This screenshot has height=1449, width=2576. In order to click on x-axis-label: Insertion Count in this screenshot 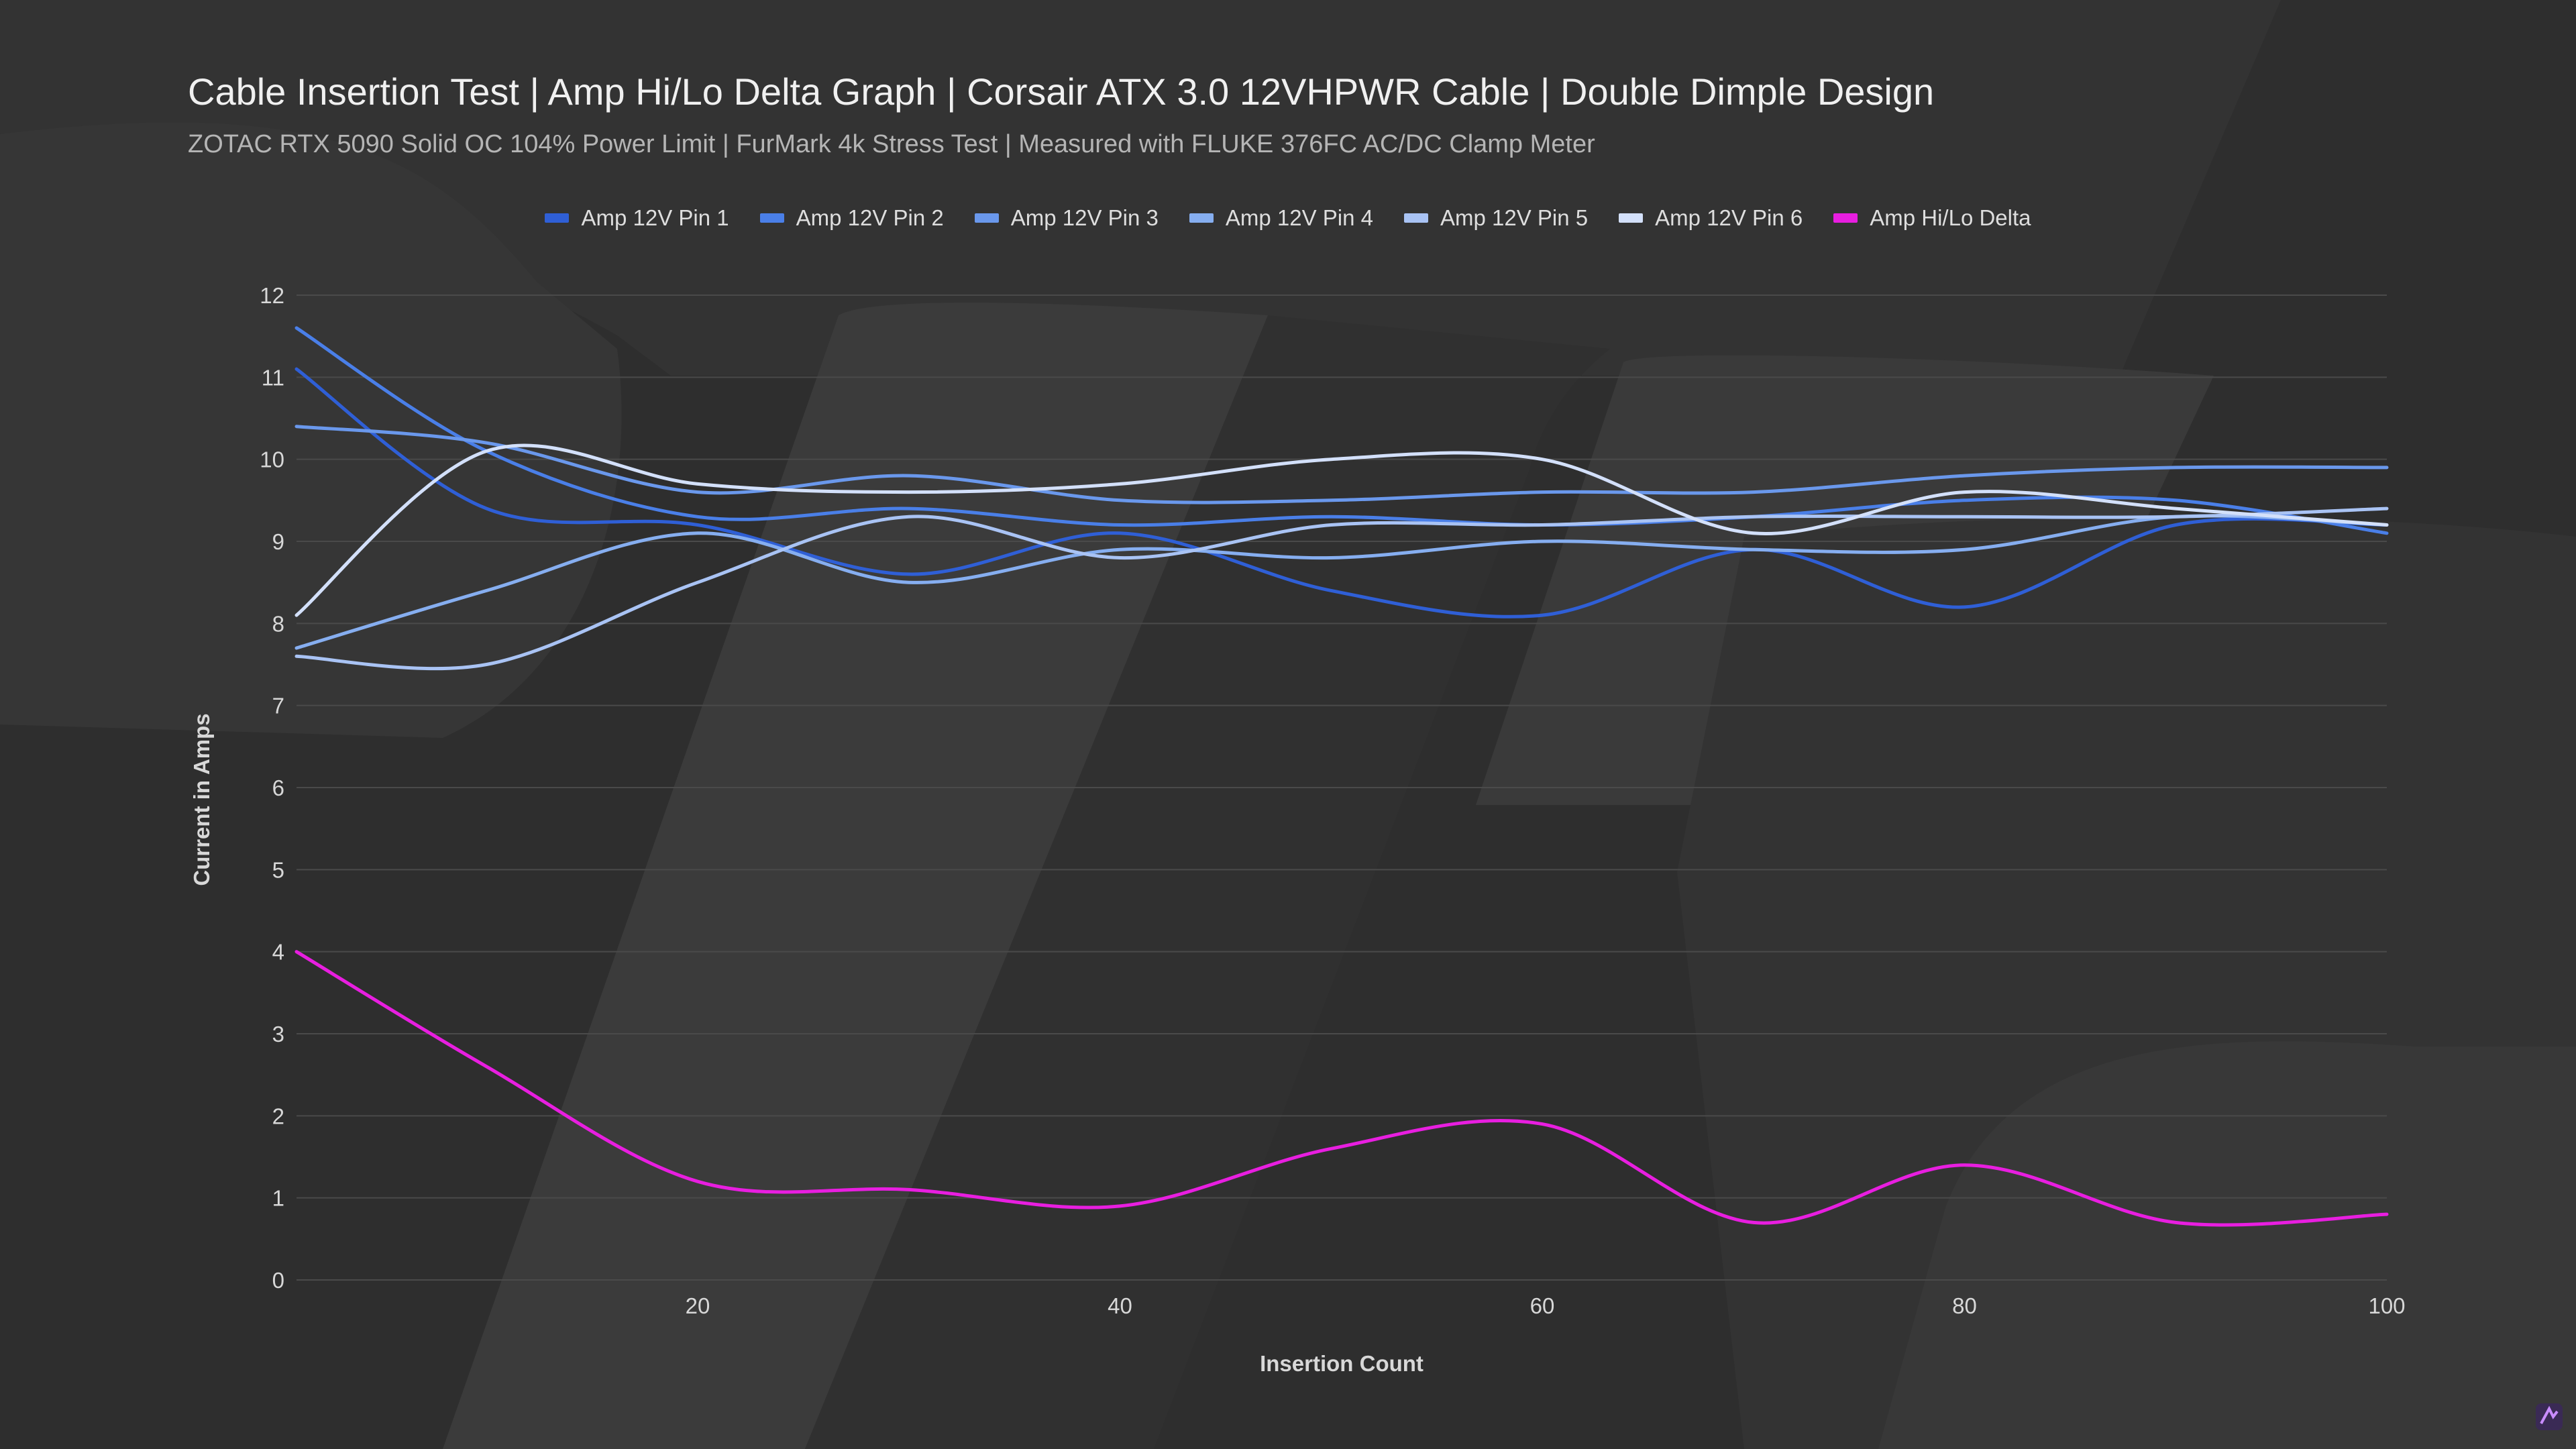, I will do `click(1342, 1363)`.